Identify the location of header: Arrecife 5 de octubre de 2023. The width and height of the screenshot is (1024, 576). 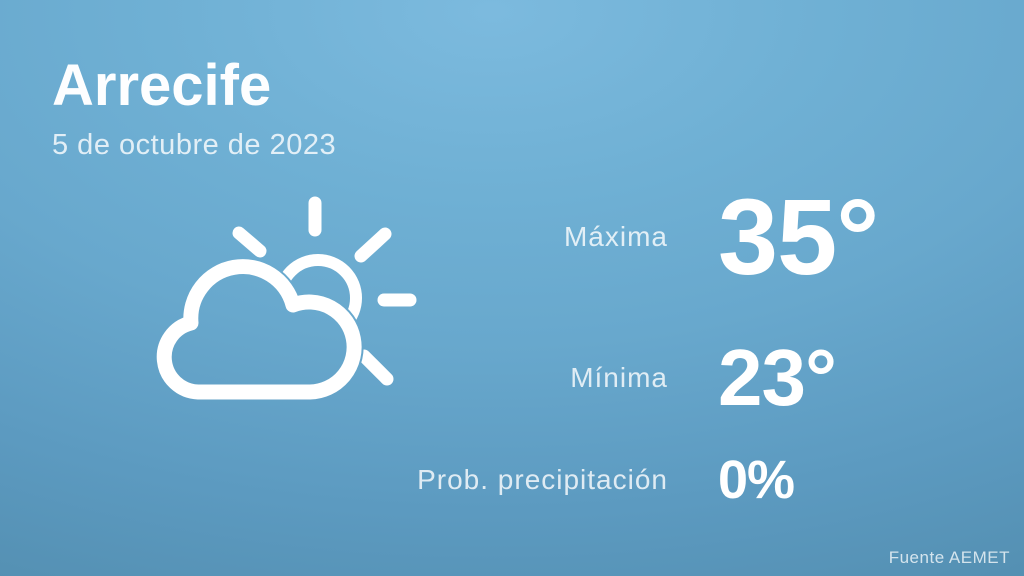
(194, 107).